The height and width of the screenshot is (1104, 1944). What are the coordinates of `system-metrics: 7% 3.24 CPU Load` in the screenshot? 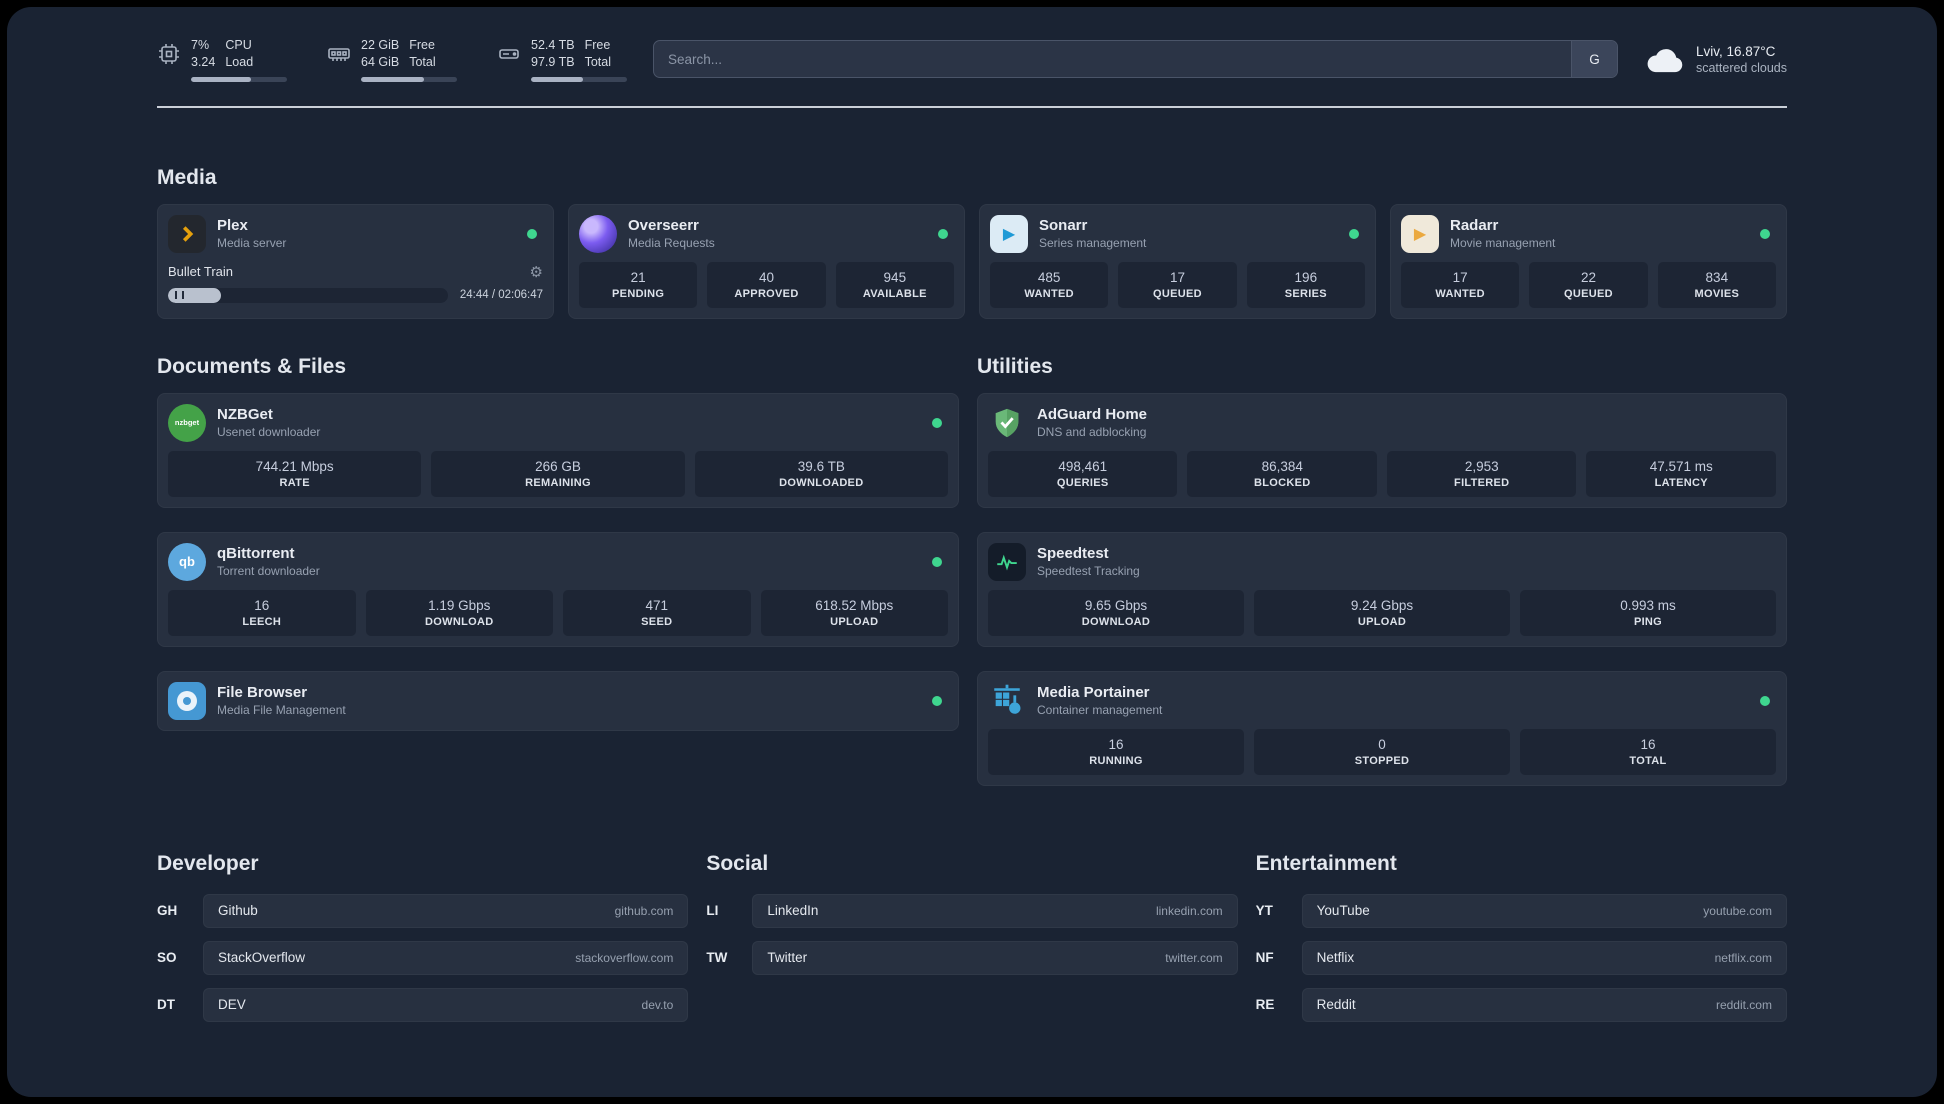 It's located at (392, 59).